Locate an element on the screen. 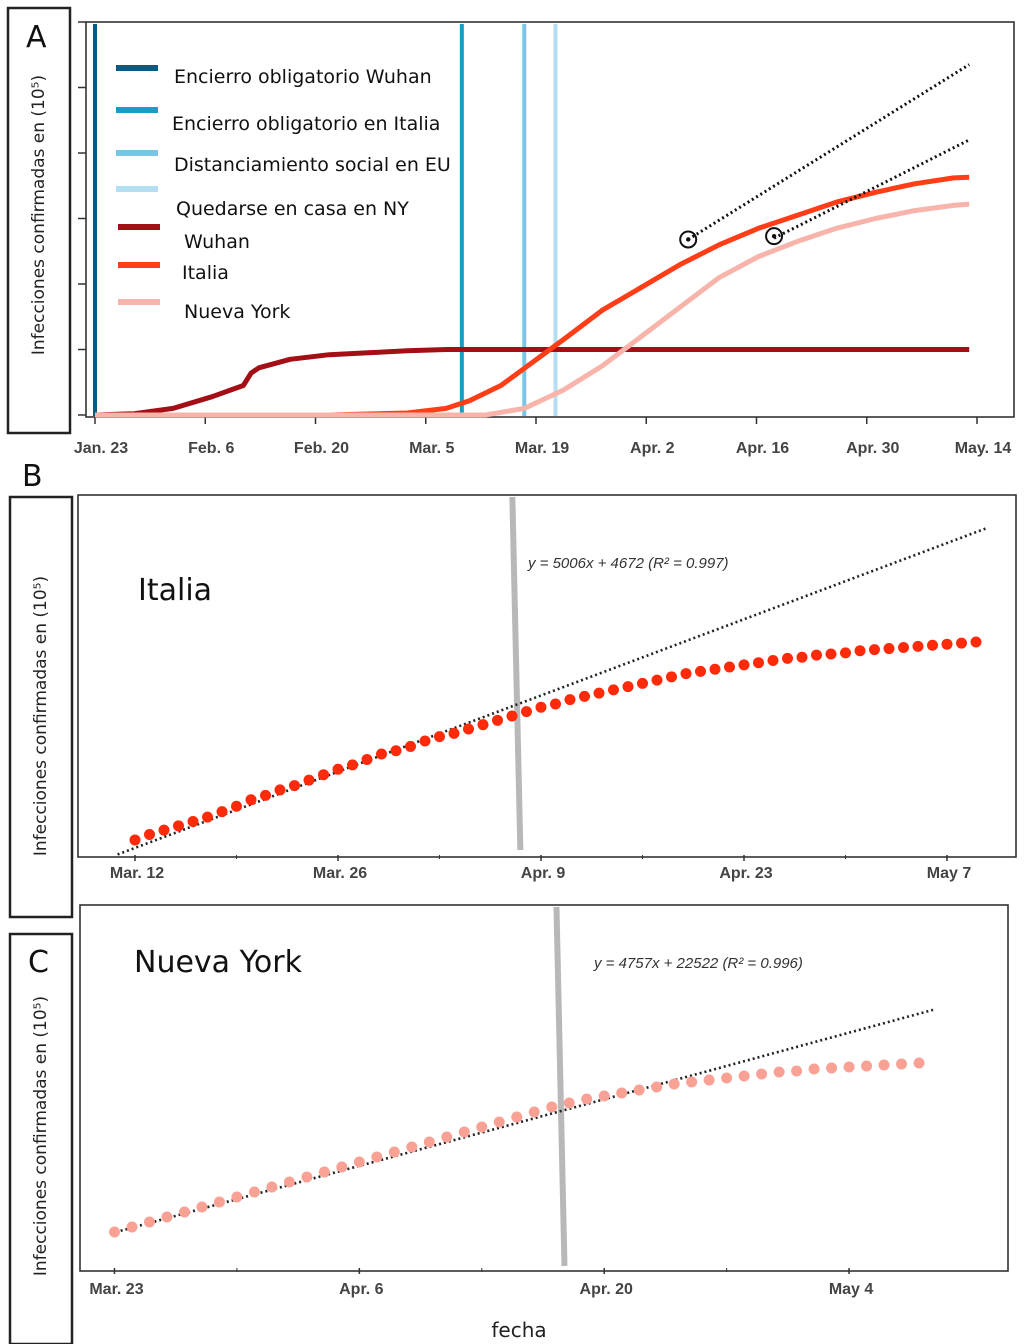 The height and width of the screenshot is (1344, 1031). legend-item-us-distancing: Distanciamiento social en EU is located at coordinates (283, 163).